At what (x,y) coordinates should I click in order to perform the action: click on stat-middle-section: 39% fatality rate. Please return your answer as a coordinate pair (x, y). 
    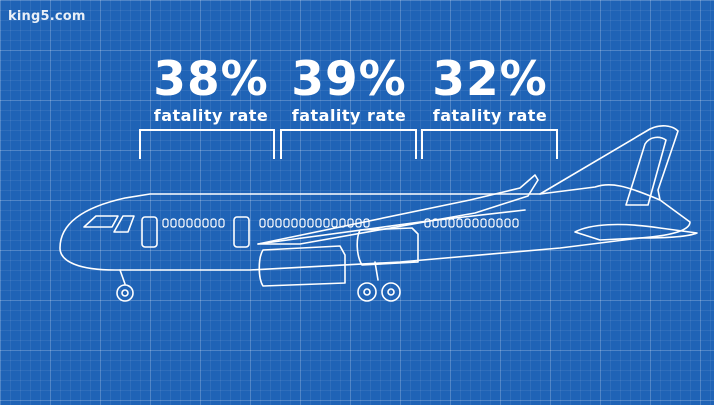
    Looking at the image, I should click on (349, 90).